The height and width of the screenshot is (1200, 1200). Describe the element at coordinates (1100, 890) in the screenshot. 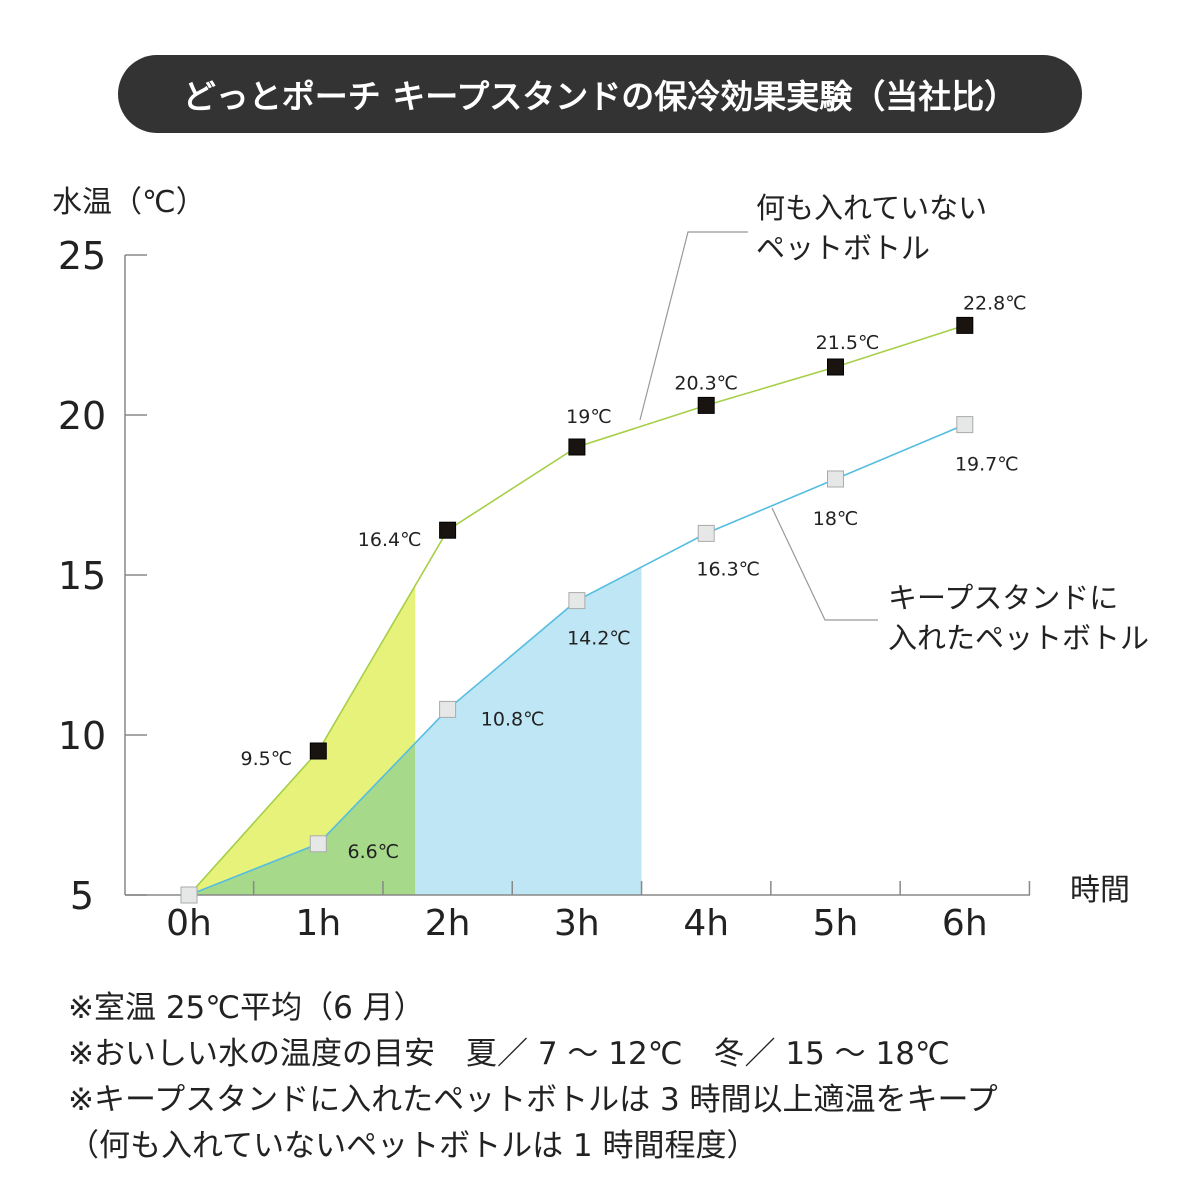

I see `x-axis-label: 時間` at that location.